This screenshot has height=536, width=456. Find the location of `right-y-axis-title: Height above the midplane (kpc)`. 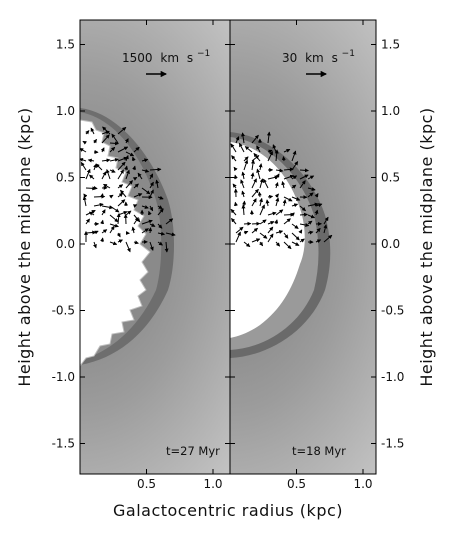

right-y-axis-title: Height above the midplane (kpc) is located at coordinates (426, 246).